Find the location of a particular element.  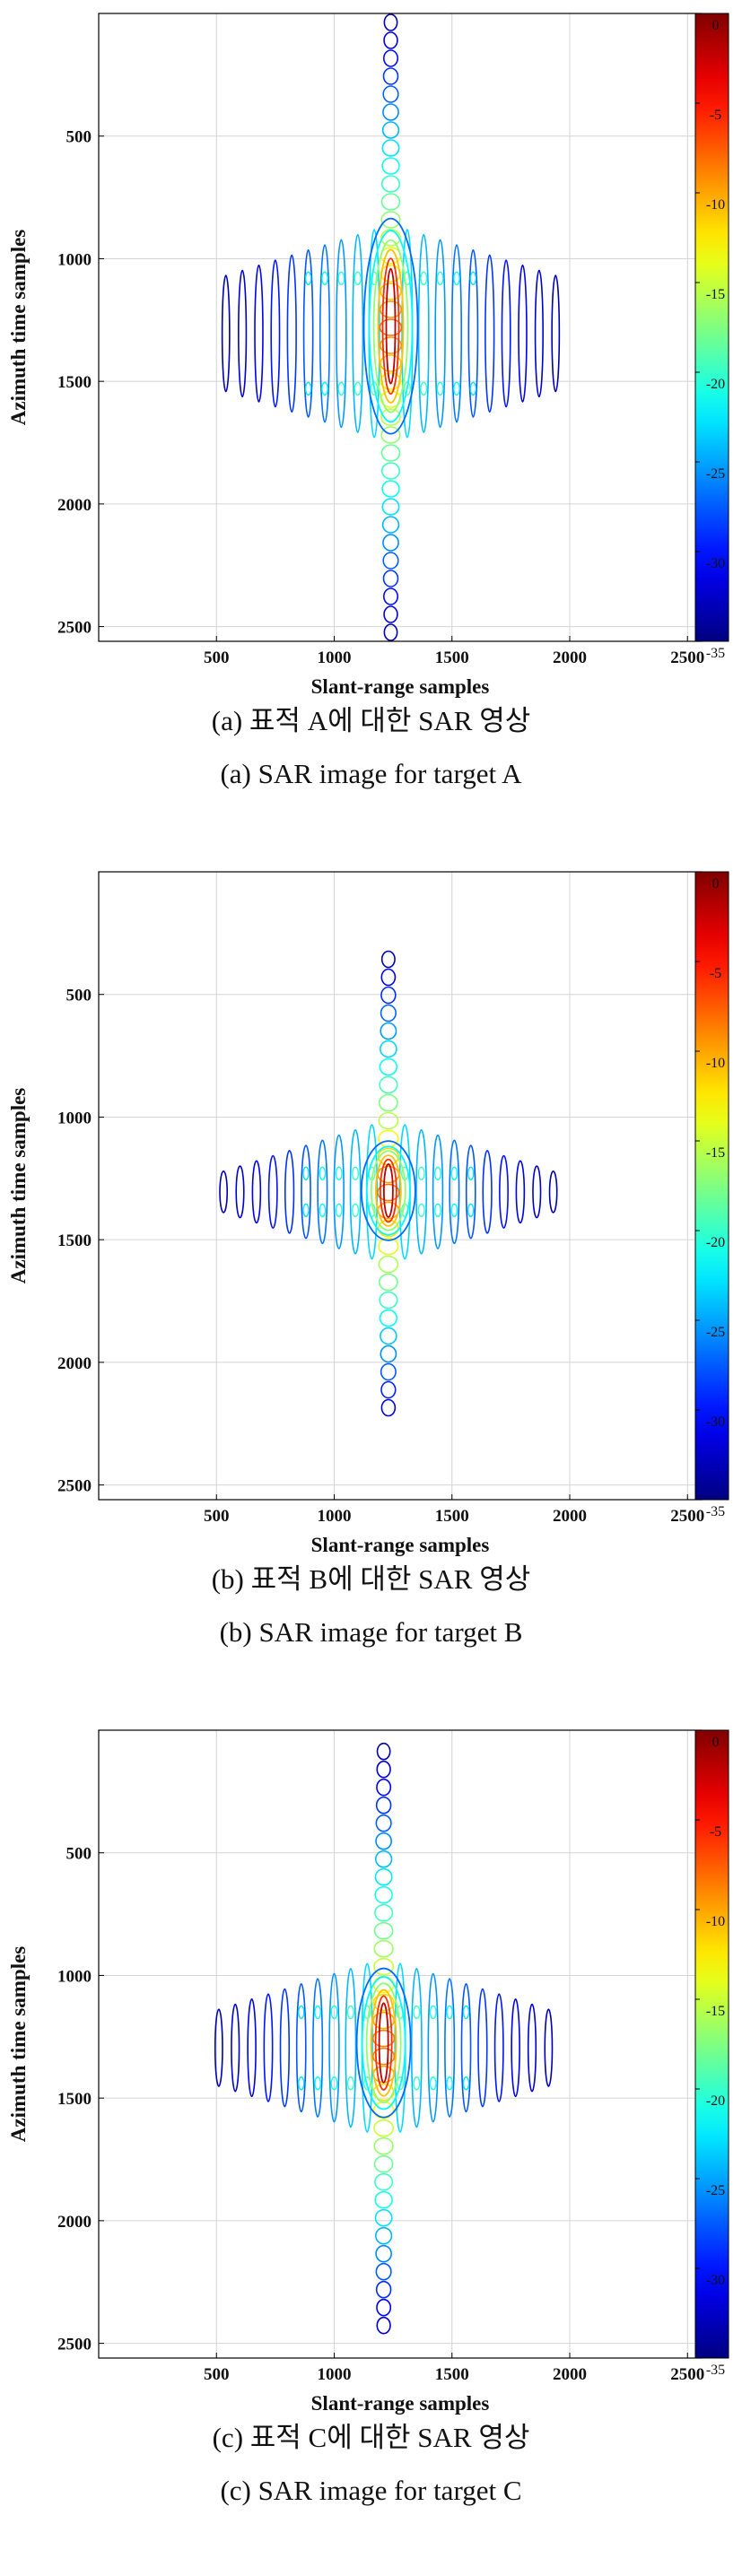

colorbar-tick-label-b-4: -20 is located at coordinates (716, 1242).